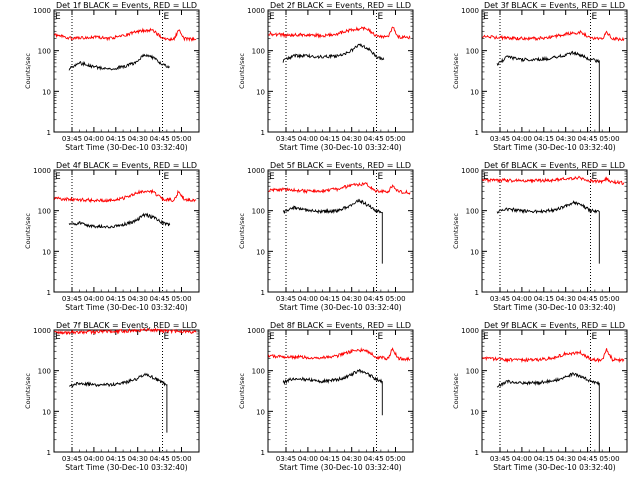 This screenshot has height=480, width=640. What do you see at coordinates (340, 325) in the screenshot?
I see `panel-title: Det 8f BLACK = Events, RED = LLD` at bounding box center [340, 325].